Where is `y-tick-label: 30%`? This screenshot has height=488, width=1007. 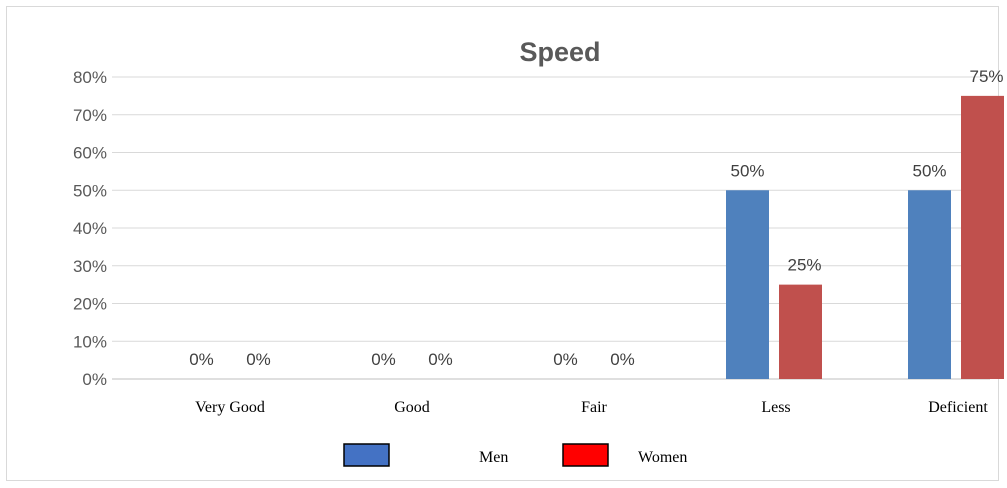 y-tick-label: 30% is located at coordinates (90, 266).